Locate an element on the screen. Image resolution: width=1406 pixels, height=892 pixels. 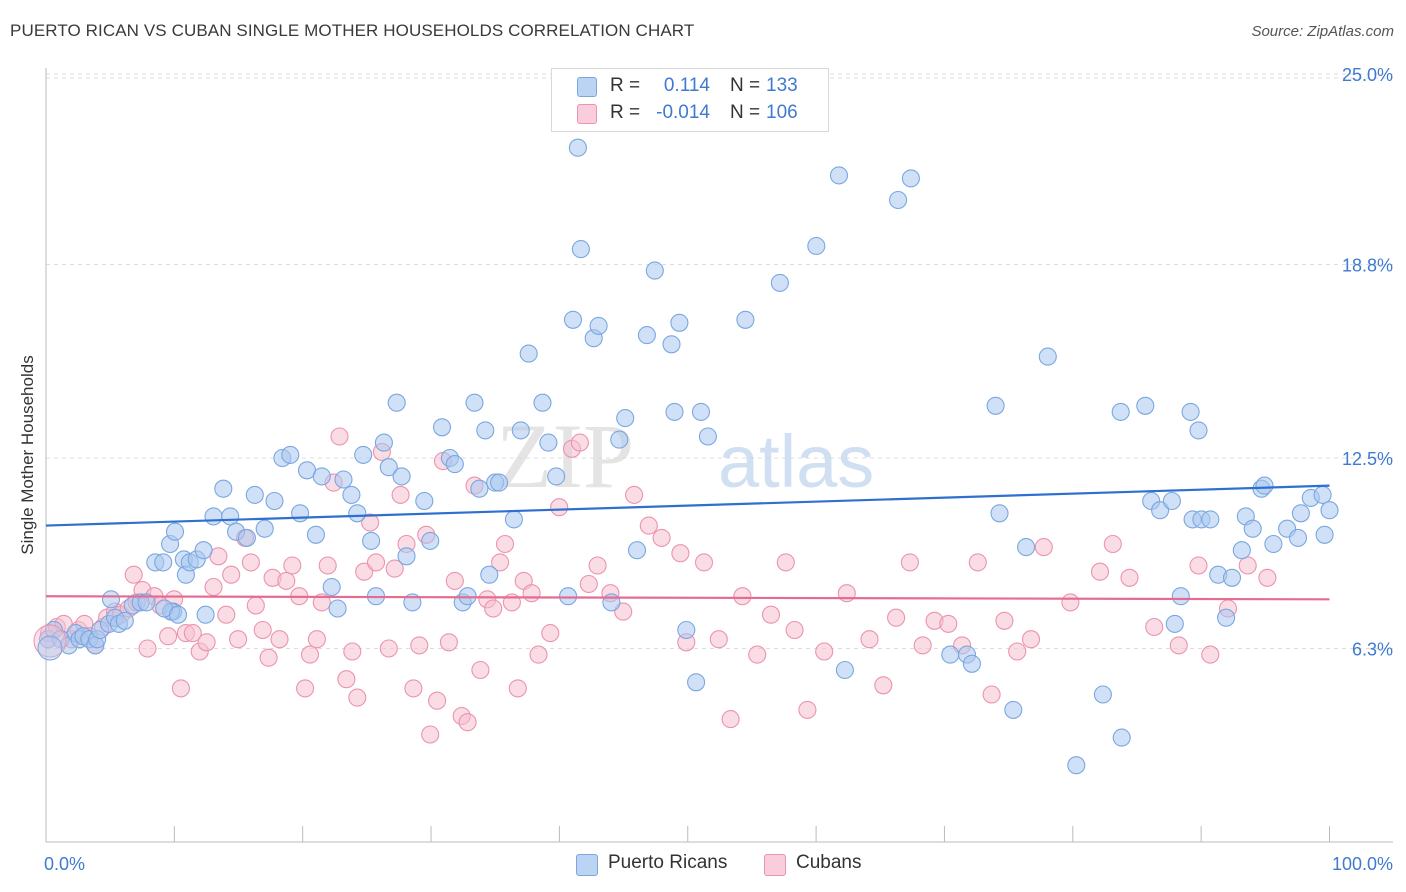
x-tick-label: 100.0% is located at coordinates (1362, 864).